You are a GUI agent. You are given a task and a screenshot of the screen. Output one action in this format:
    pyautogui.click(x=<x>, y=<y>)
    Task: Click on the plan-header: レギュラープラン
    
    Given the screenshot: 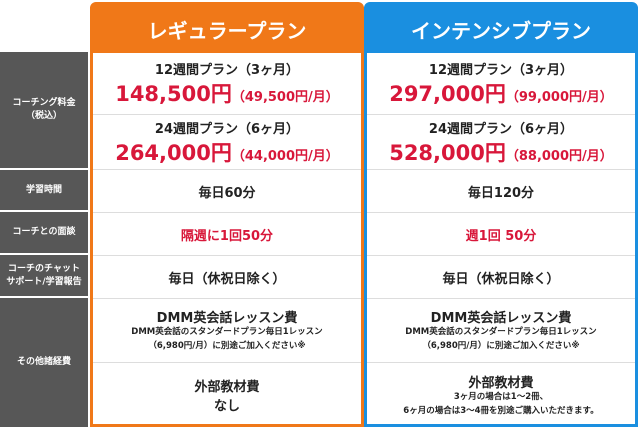 What is the action you would take?
    pyautogui.click(x=227, y=29)
    